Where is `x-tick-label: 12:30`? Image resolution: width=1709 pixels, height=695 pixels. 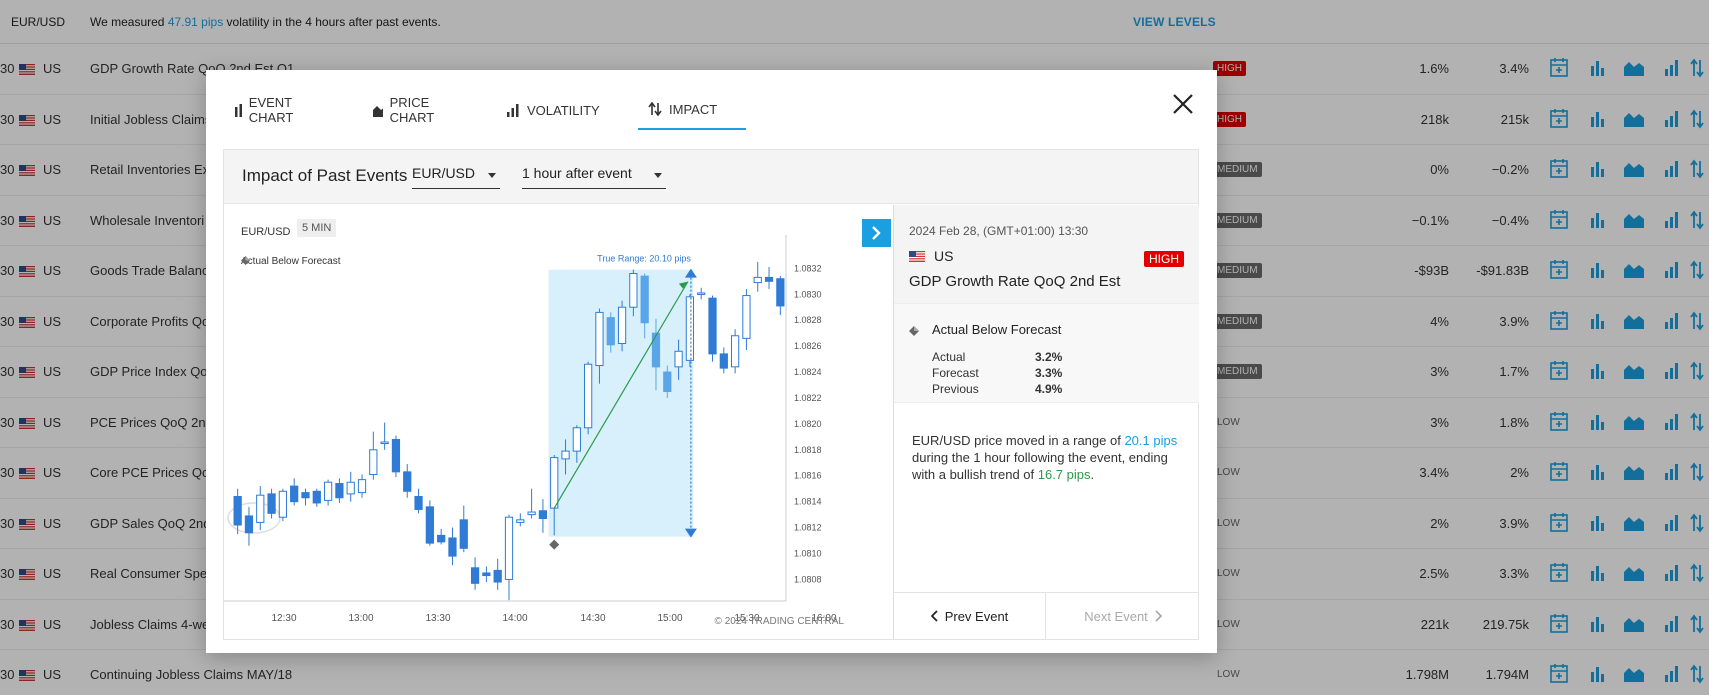 x-tick-label: 12:30 is located at coordinates (283, 618).